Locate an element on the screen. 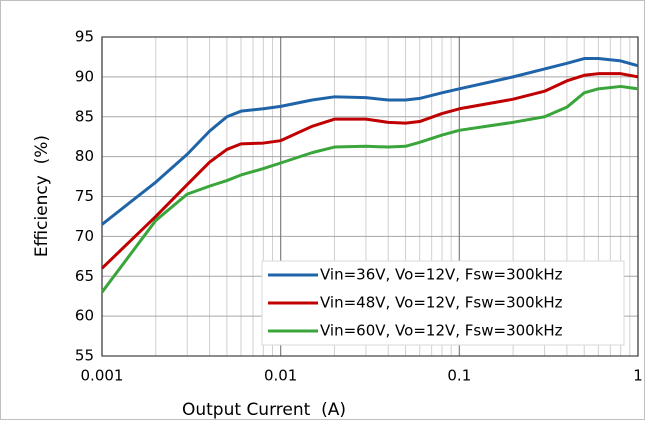  y-tick-label: 85 is located at coordinates (84, 116).